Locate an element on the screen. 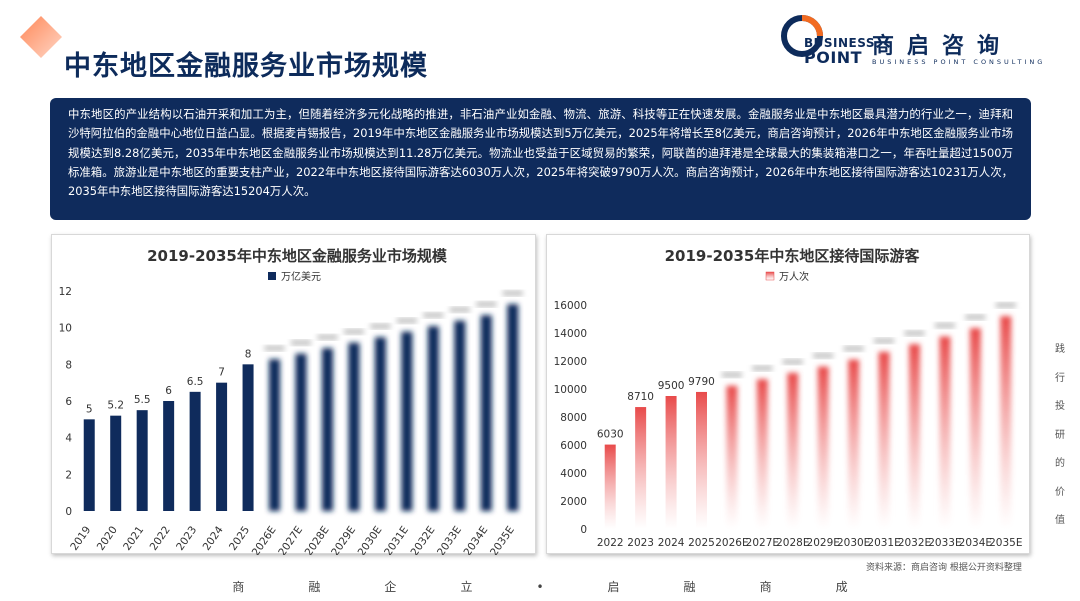 This screenshot has height=601, width=1080. side-slogan-char: 投 is located at coordinates (1060, 406).